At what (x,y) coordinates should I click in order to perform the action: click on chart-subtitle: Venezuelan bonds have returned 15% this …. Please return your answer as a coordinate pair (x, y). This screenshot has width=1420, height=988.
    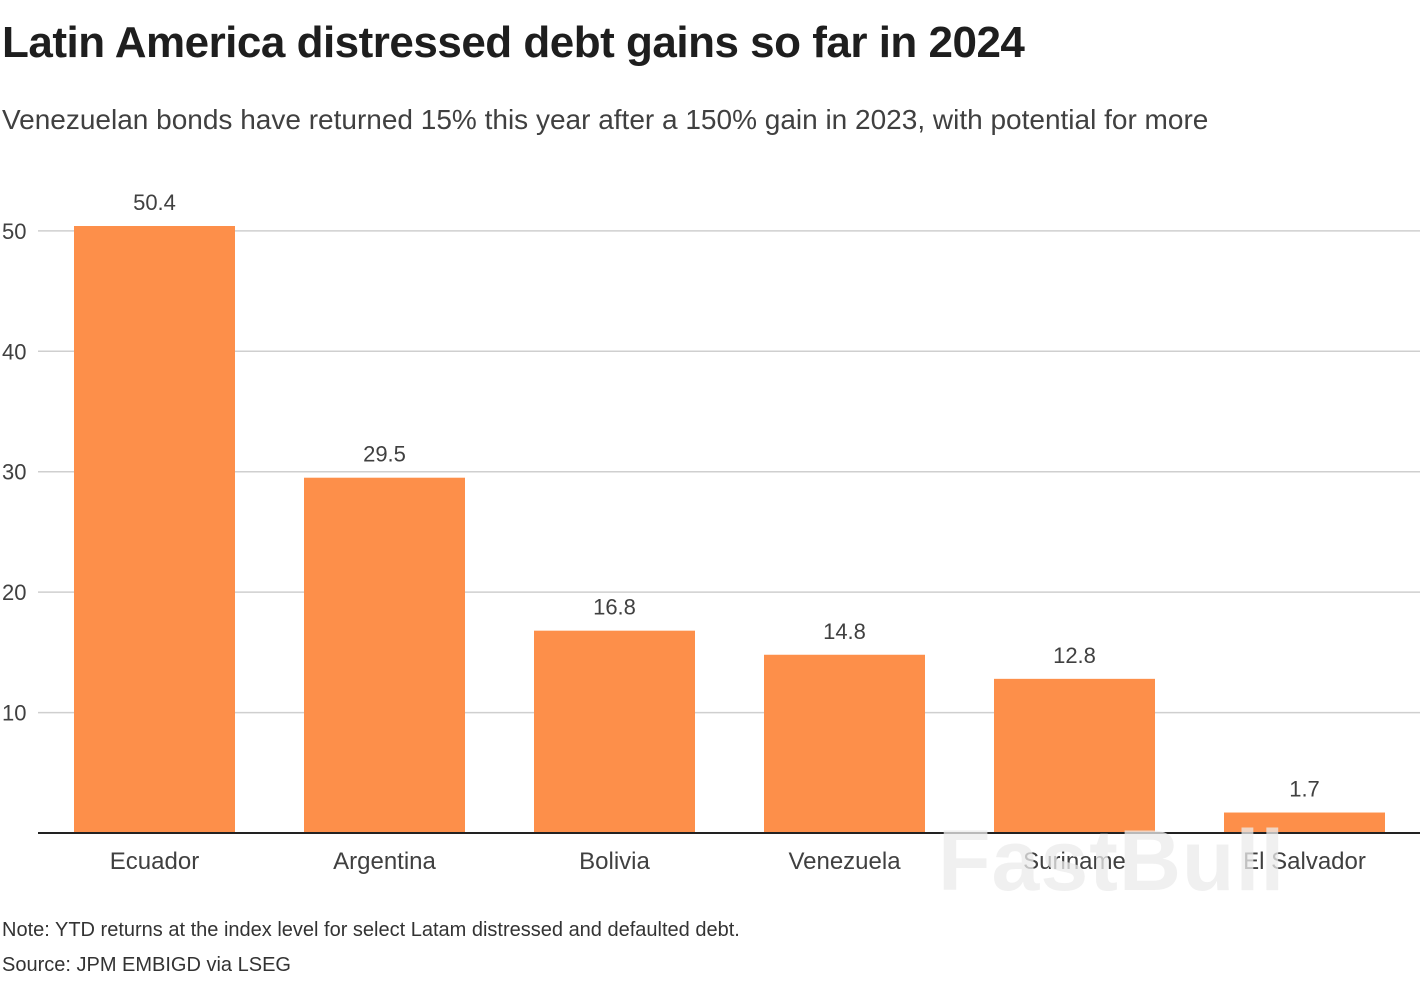
    Looking at the image, I should click on (605, 119).